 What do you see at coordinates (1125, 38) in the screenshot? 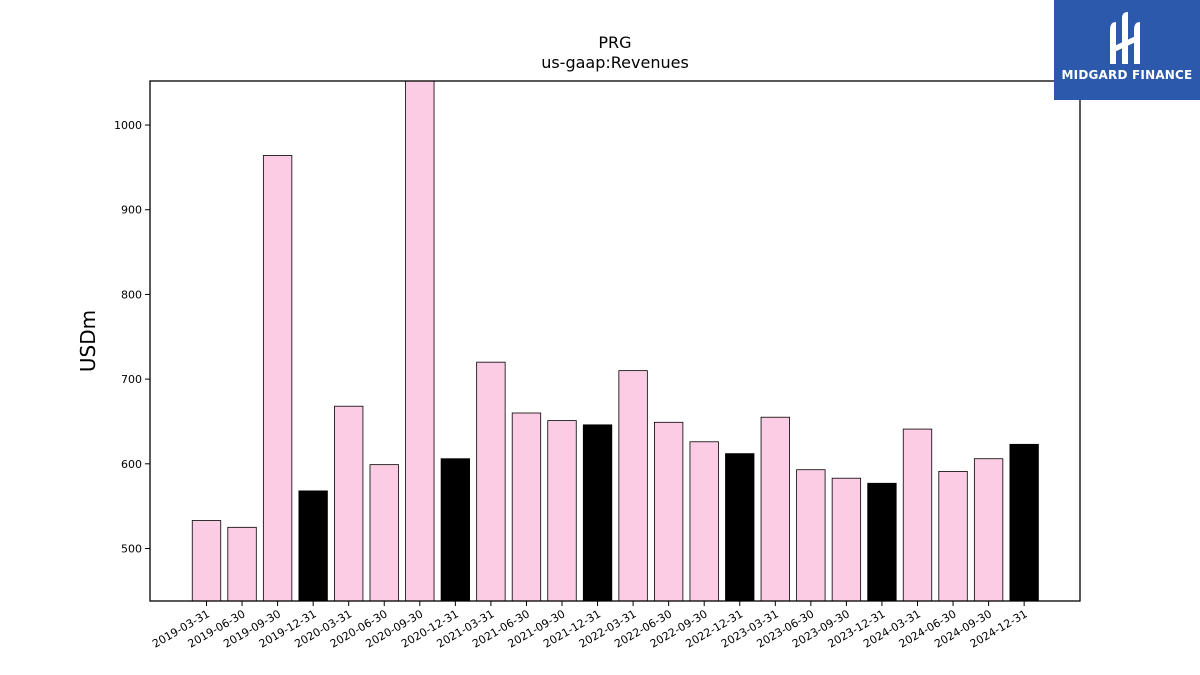
I see `midgard-logo-mark-icon` at bounding box center [1125, 38].